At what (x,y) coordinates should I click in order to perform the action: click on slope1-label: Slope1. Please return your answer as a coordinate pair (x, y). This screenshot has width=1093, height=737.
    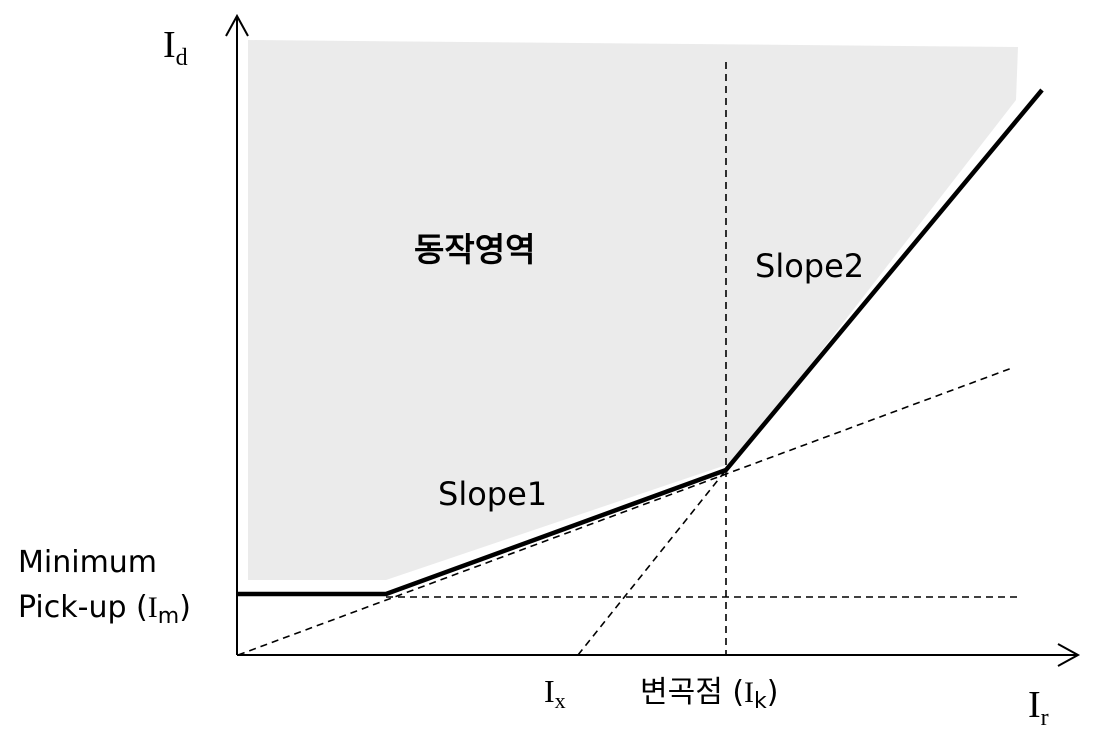
    Looking at the image, I should click on (492, 494).